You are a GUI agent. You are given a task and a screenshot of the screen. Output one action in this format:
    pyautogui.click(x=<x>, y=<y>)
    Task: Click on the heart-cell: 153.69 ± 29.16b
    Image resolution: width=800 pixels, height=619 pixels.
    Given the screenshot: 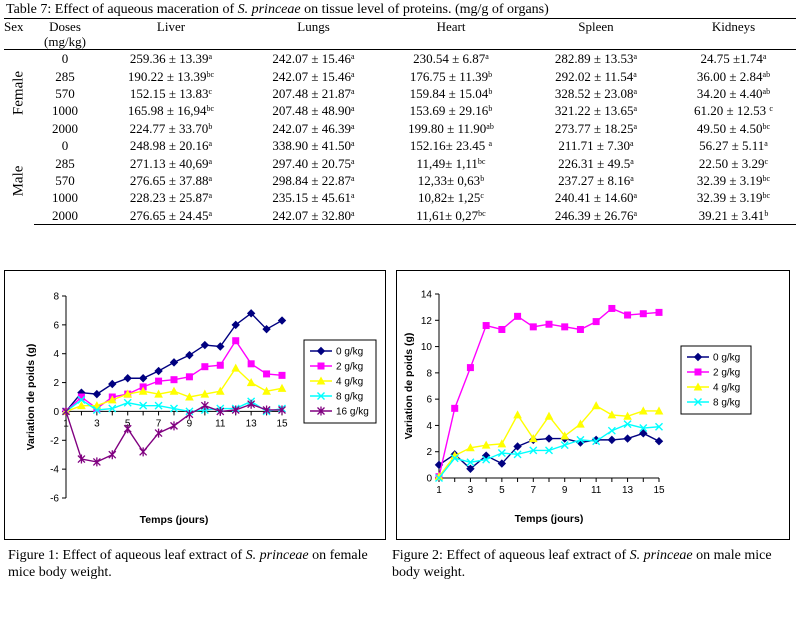 What is the action you would take?
    pyautogui.click(x=451, y=110)
    